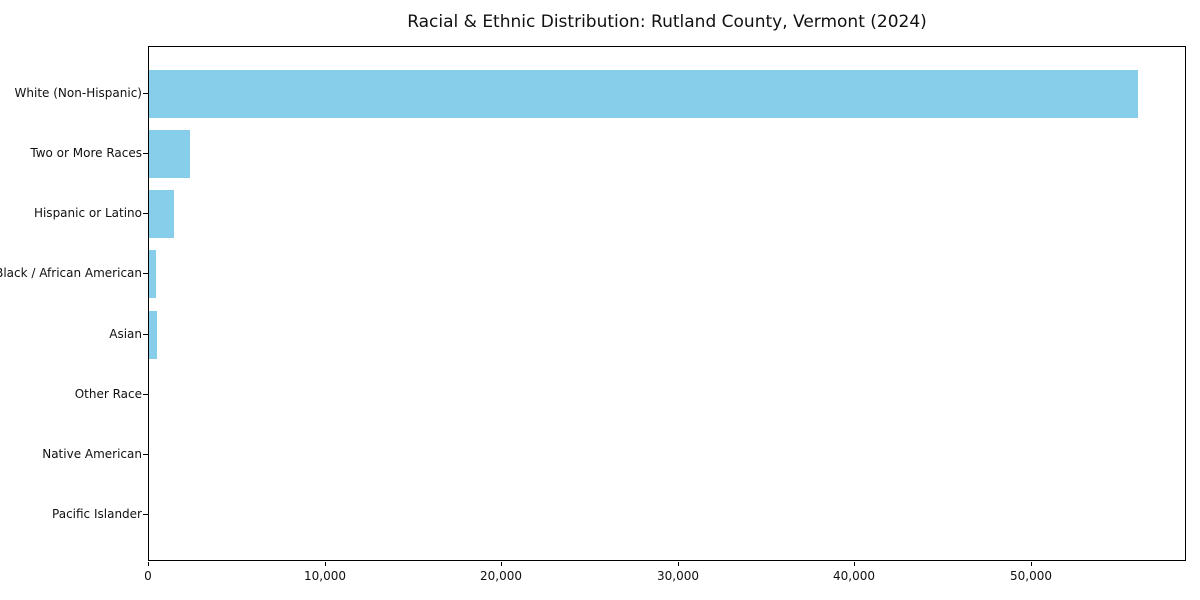 This screenshot has height=600, width=1200. Describe the element at coordinates (161, 214) in the screenshot. I see `bar-hispanic-or-latino` at that location.